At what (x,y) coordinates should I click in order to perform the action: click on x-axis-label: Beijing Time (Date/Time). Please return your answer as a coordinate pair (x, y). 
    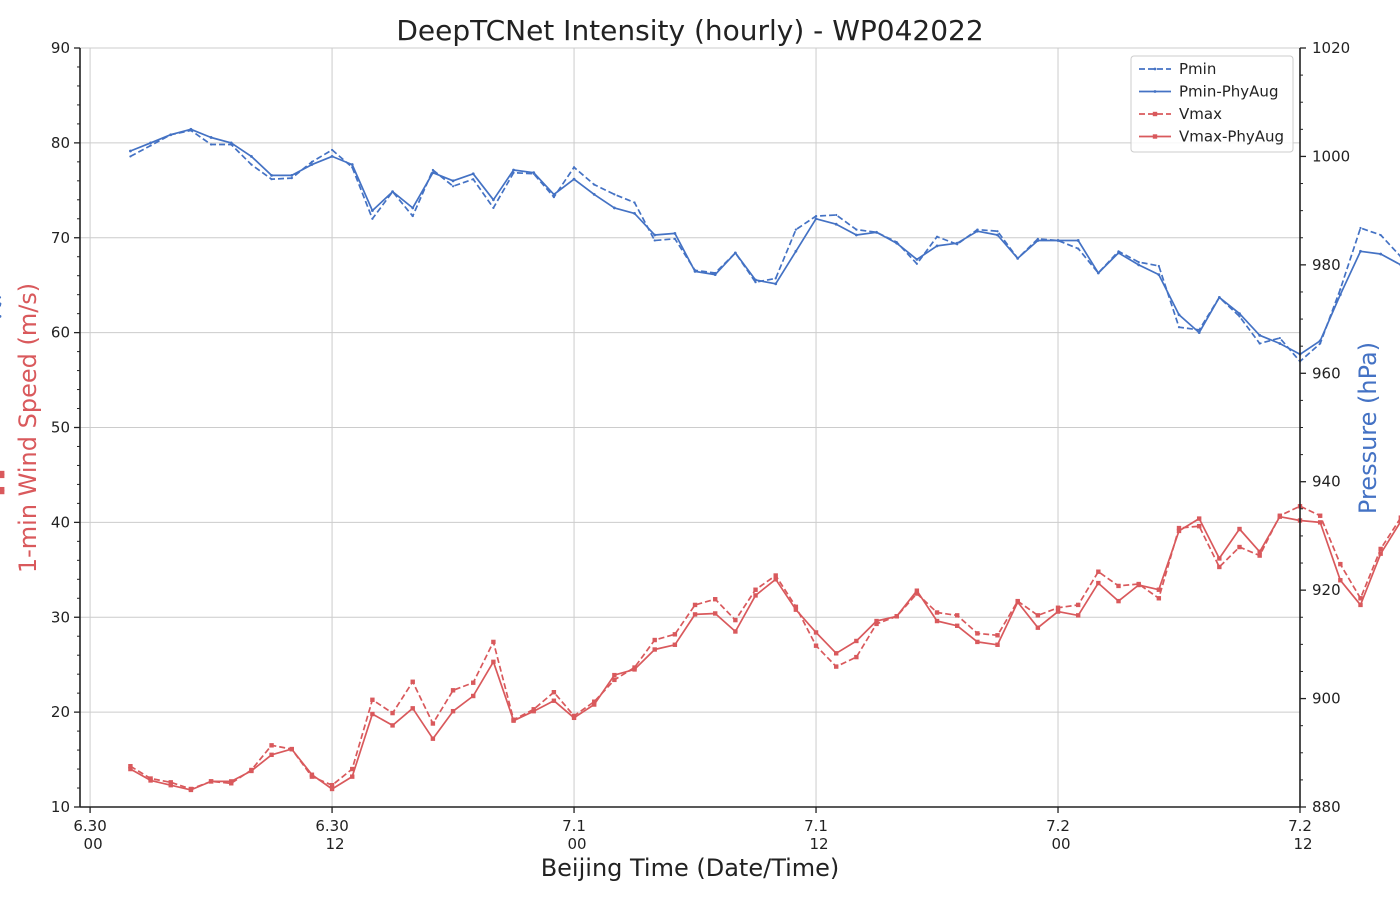
    Looking at the image, I should click on (690, 868).